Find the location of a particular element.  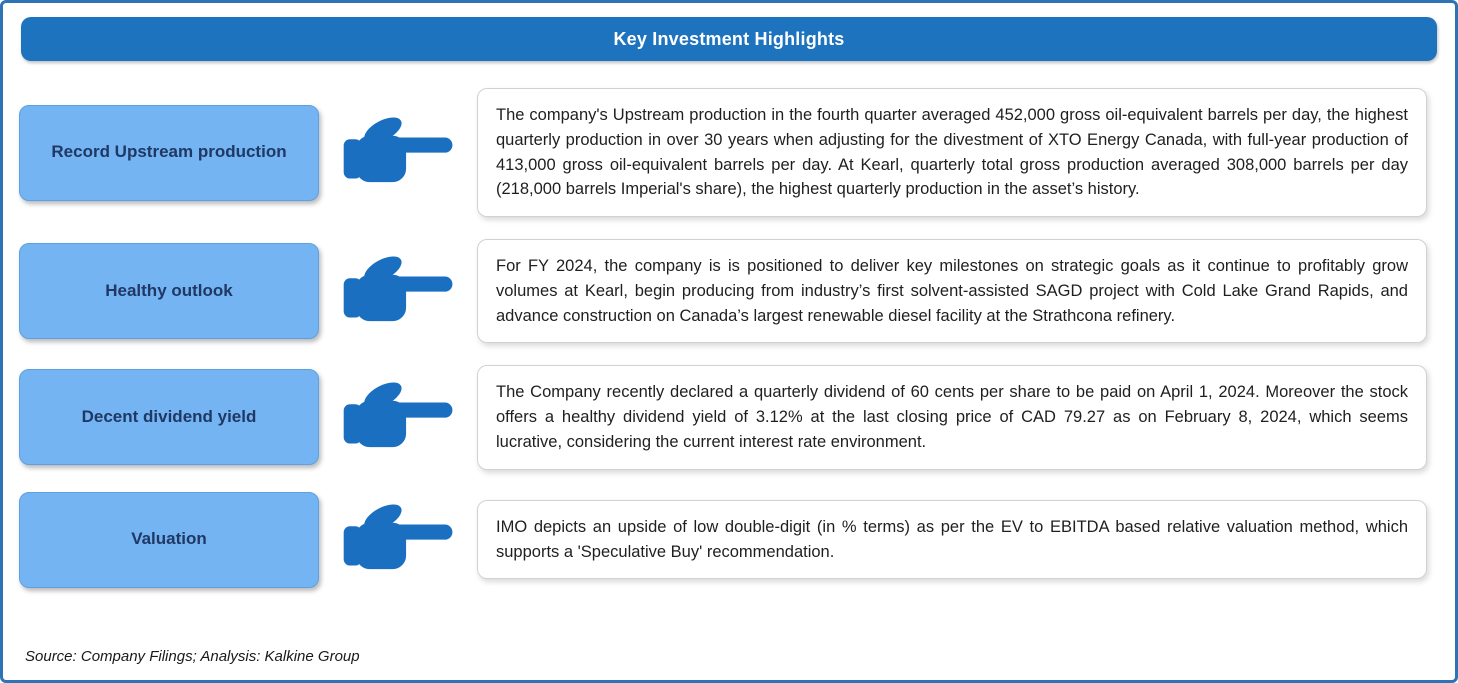

label-text: Valuation is located at coordinates (169, 539).